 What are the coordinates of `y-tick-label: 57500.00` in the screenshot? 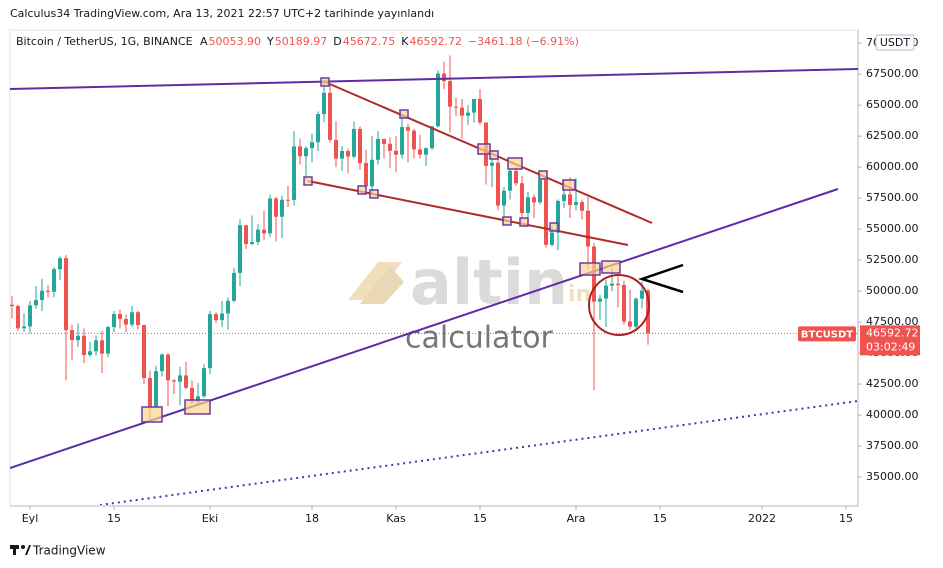 It's located at (892, 197).